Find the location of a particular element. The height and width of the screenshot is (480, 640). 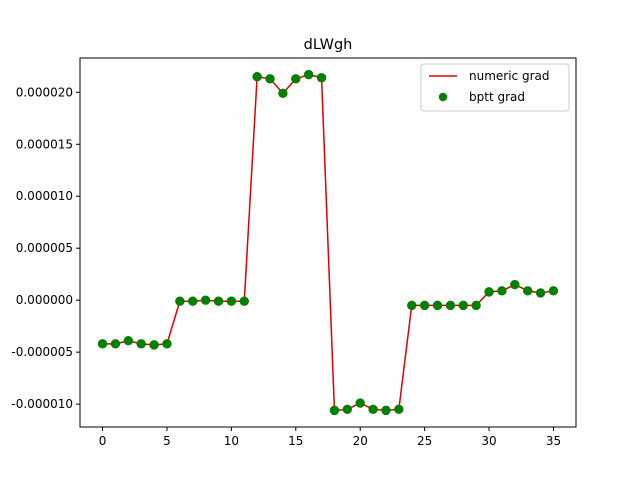

y-tick-label: 0.000015 is located at coordinates (44, 144).